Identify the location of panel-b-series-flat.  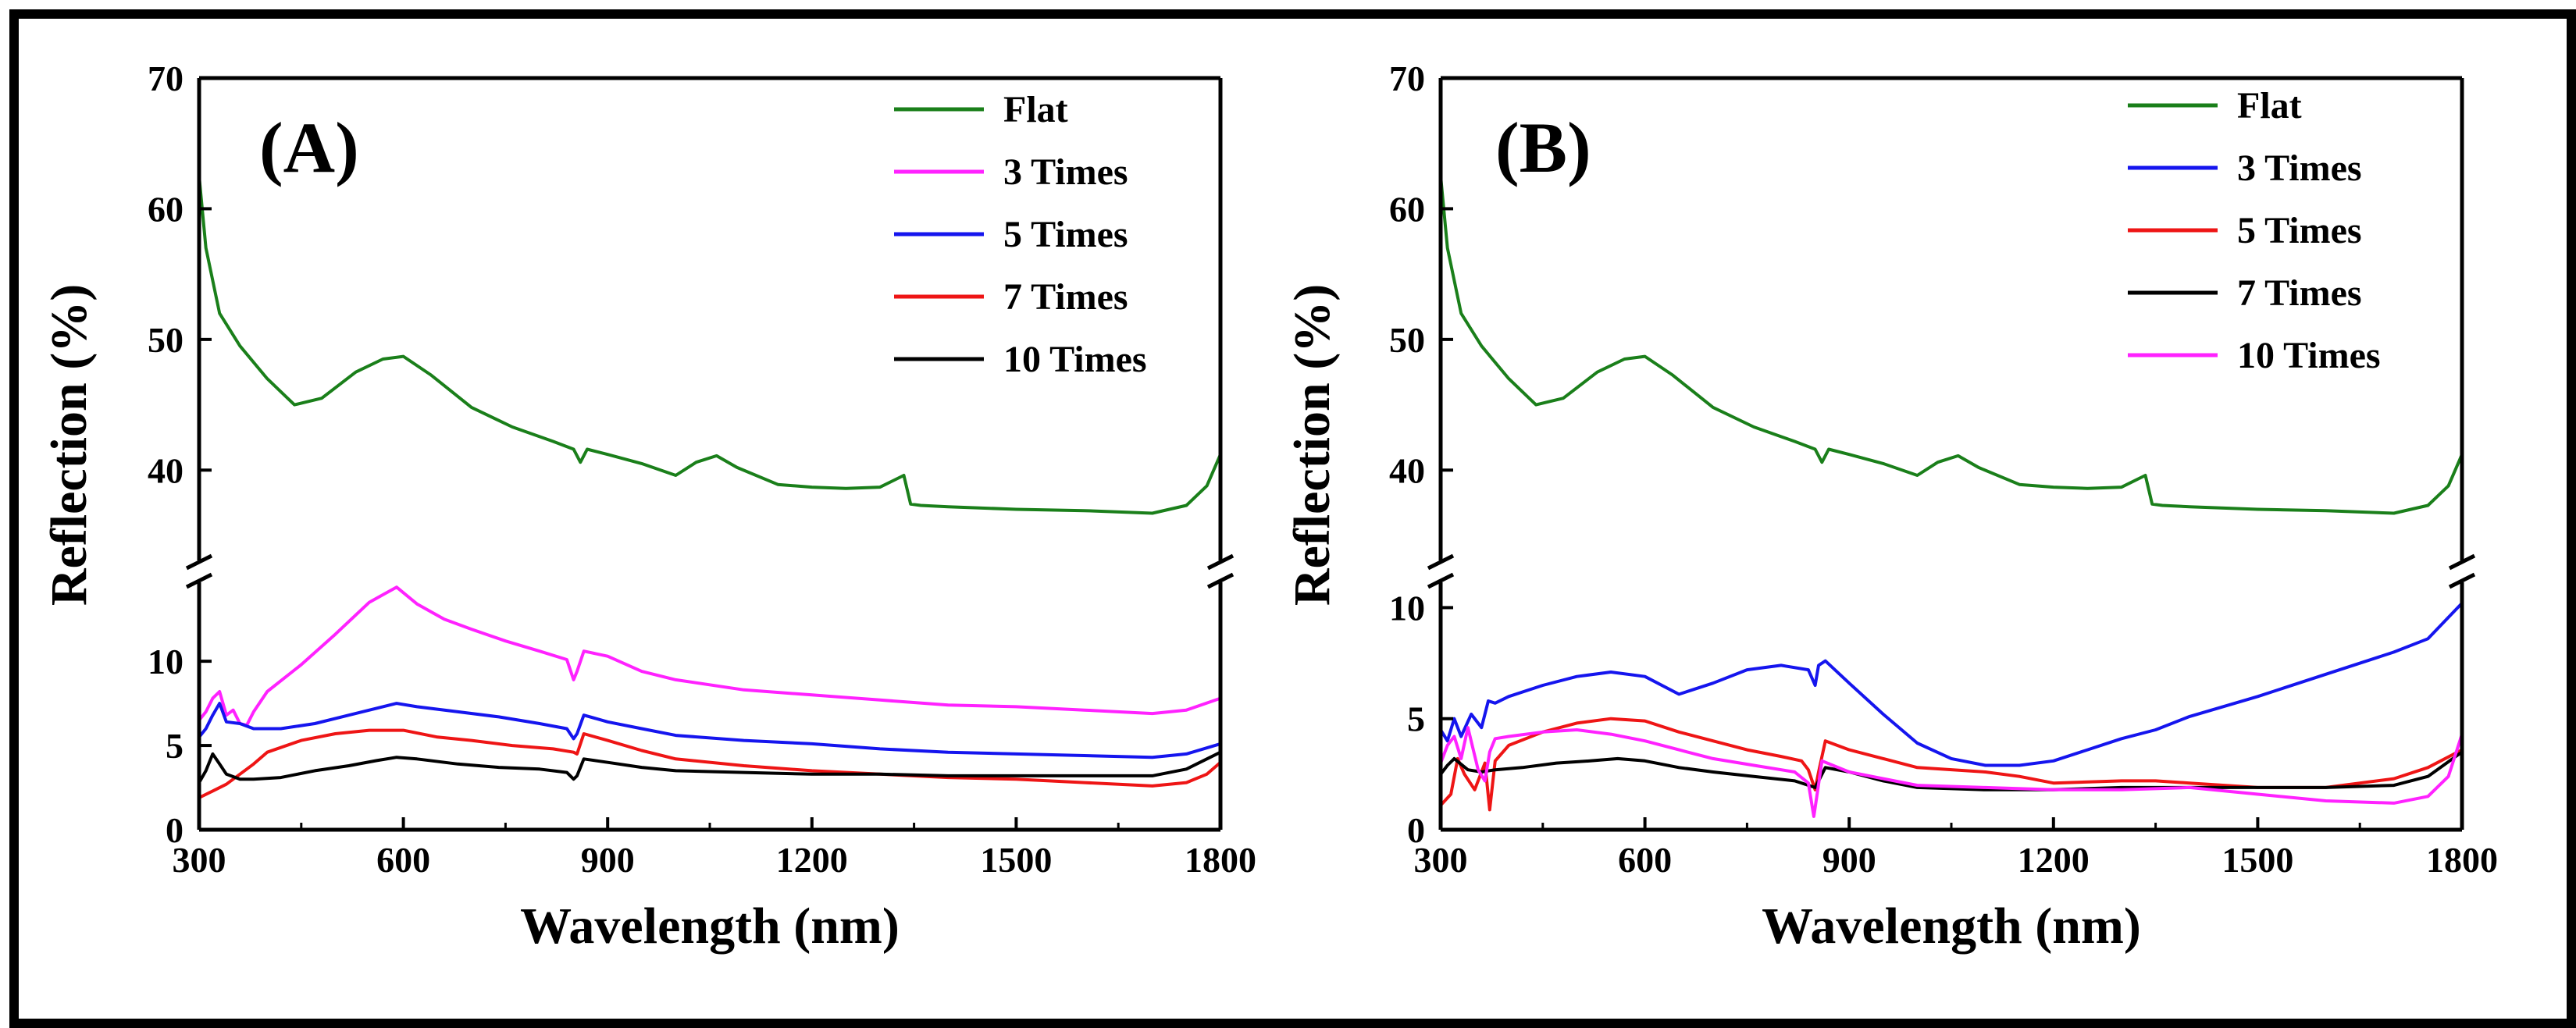
(1951, 345).